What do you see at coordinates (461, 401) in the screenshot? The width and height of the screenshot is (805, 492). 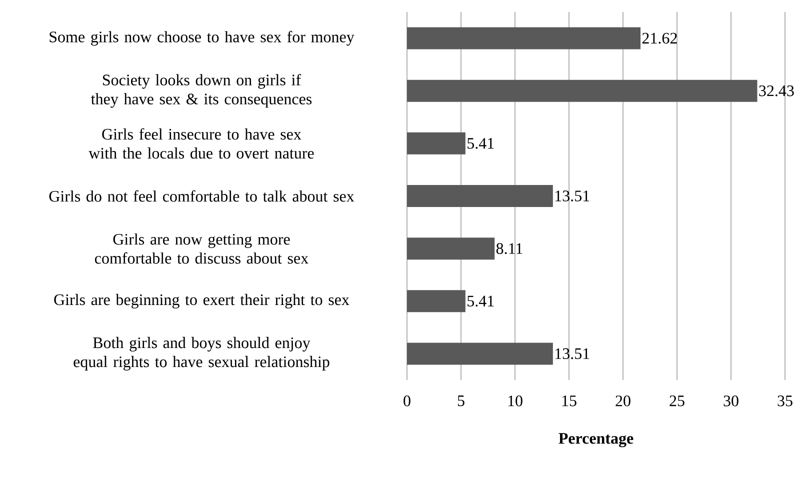 I see `x-tick-label: 5` at bounding box center [461, 401].